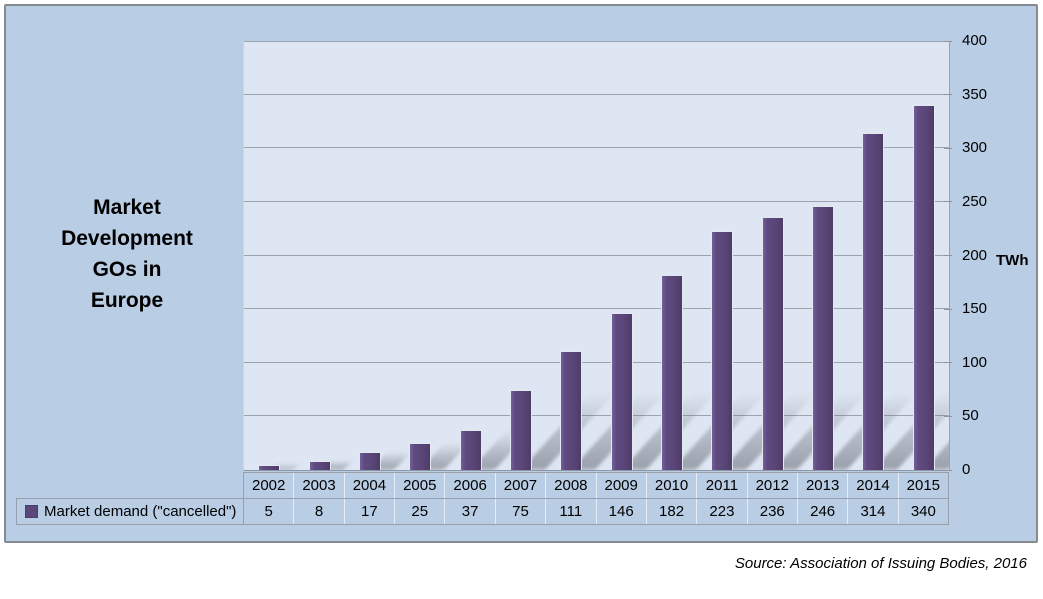 The width and height of the screenshot is (1043, 599). What do you see at coordinates (966, 469) in the screenshot?
I see `y-axis-tick-label: 0` at bounding box center [966, 469].